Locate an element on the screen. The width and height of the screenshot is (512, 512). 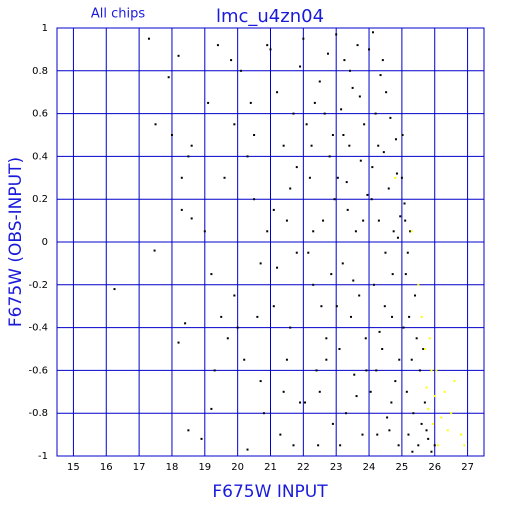
x-tick-label: 26 is located at coordinates (434, 467).